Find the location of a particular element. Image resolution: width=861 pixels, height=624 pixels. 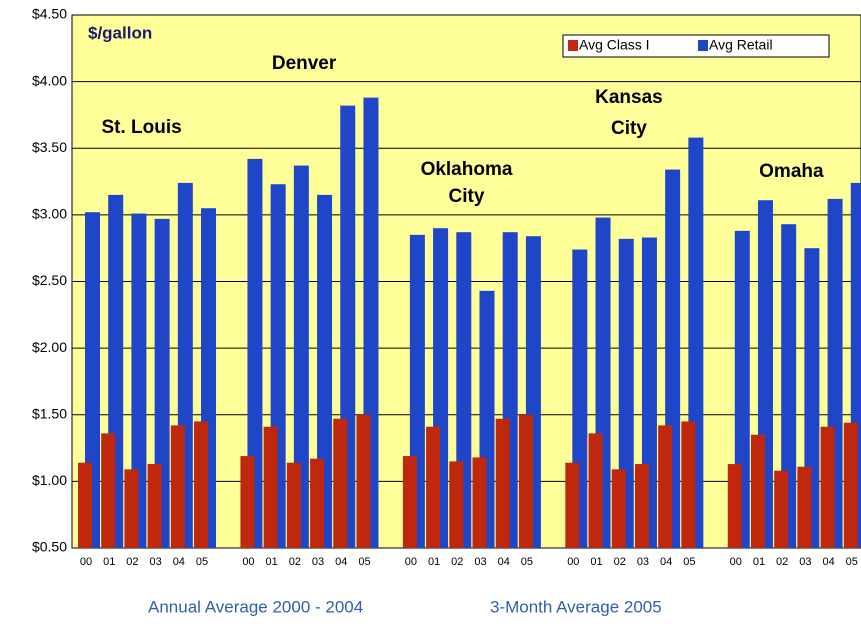

y-tick-label: $4.50 is located at coordinates (49, 14).